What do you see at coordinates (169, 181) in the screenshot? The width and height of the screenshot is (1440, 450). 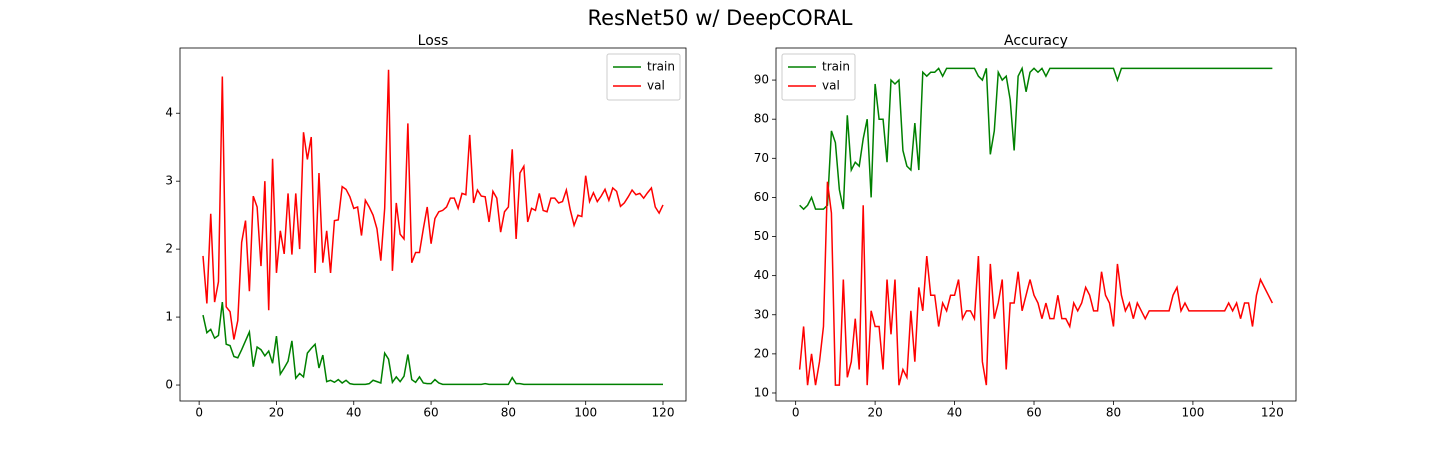 I see `y-tick-label: 3` at bounding box center [169, 181].